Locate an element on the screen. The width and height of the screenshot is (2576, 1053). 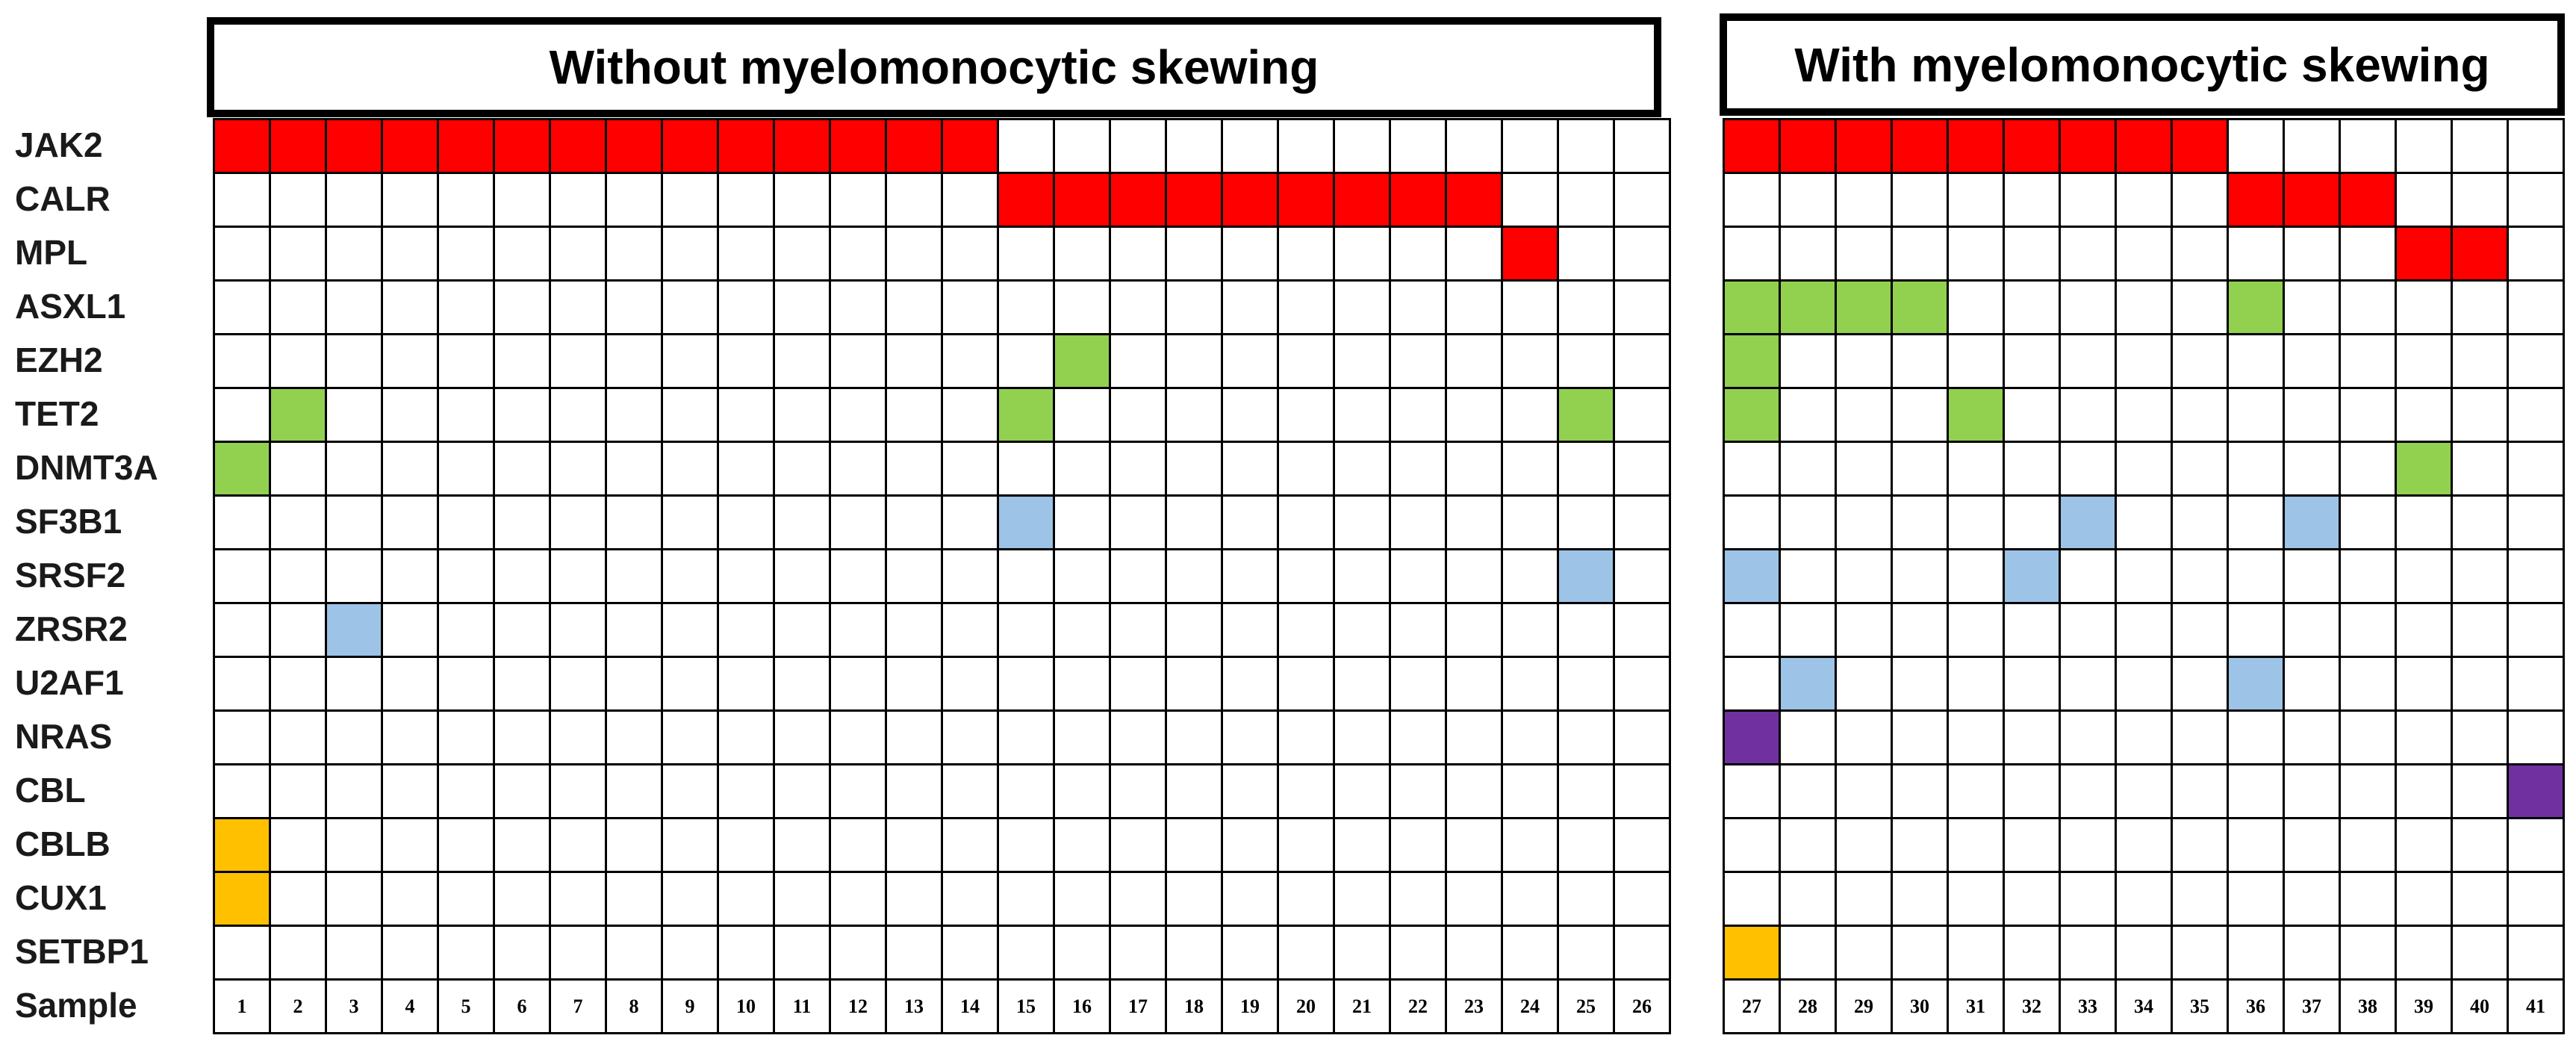
sample-number-33: 33 is located at coordinates (2089, 1008).